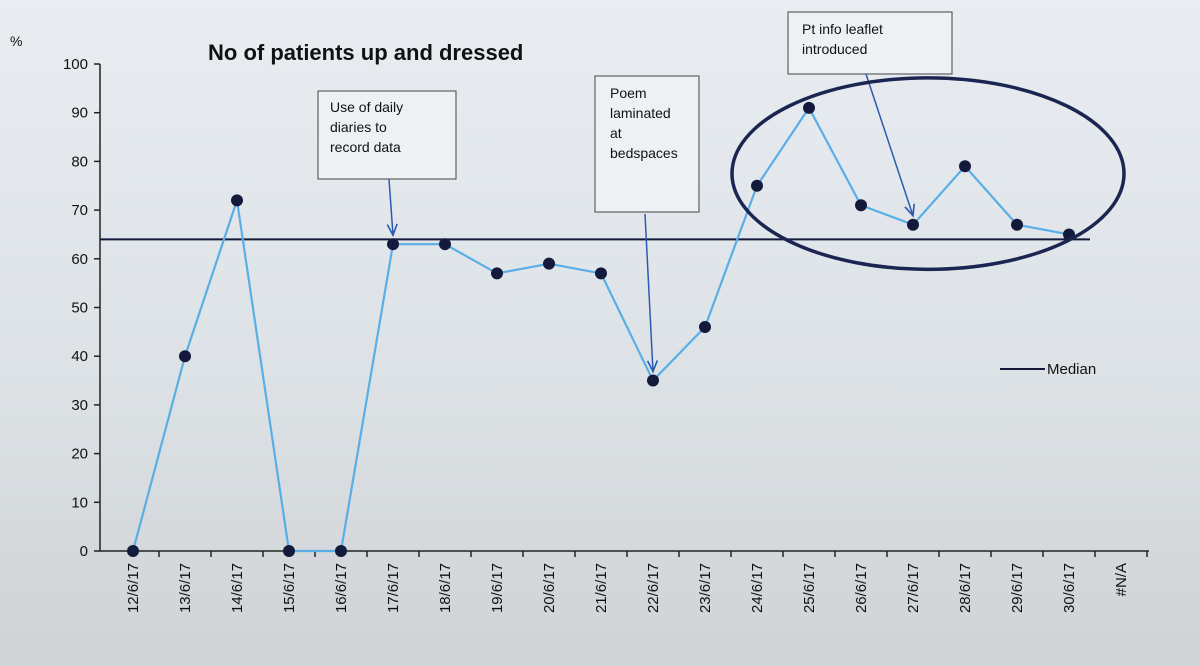 Image resolution: width=1200 pixels, height=666 pixels. Describe the element at coordinates (79, 161) in the screenshot. I see `y-tick-label: 80` at that location.